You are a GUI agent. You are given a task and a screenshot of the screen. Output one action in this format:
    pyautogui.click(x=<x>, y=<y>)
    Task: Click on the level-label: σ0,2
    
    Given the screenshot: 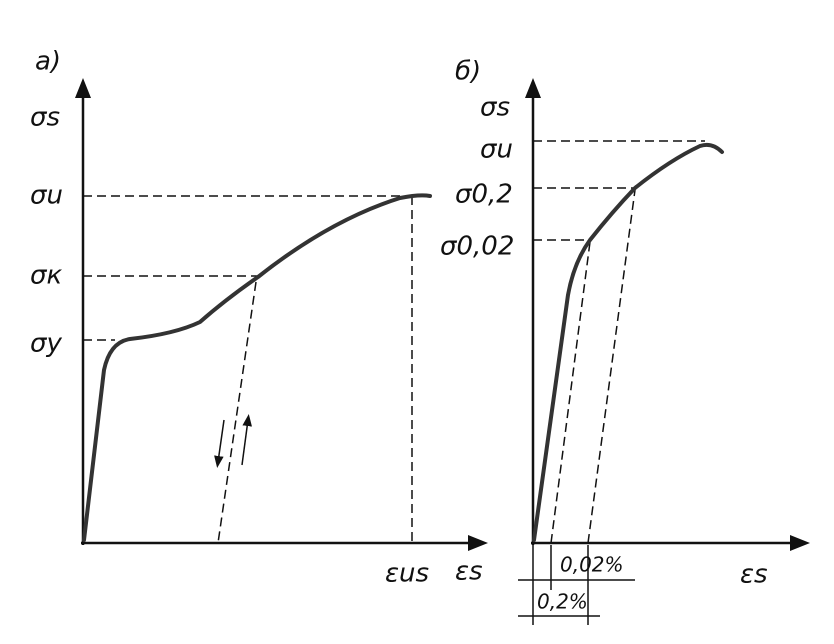 What is the action you would take?
    pyautogui.click(x=484, y=195)
    